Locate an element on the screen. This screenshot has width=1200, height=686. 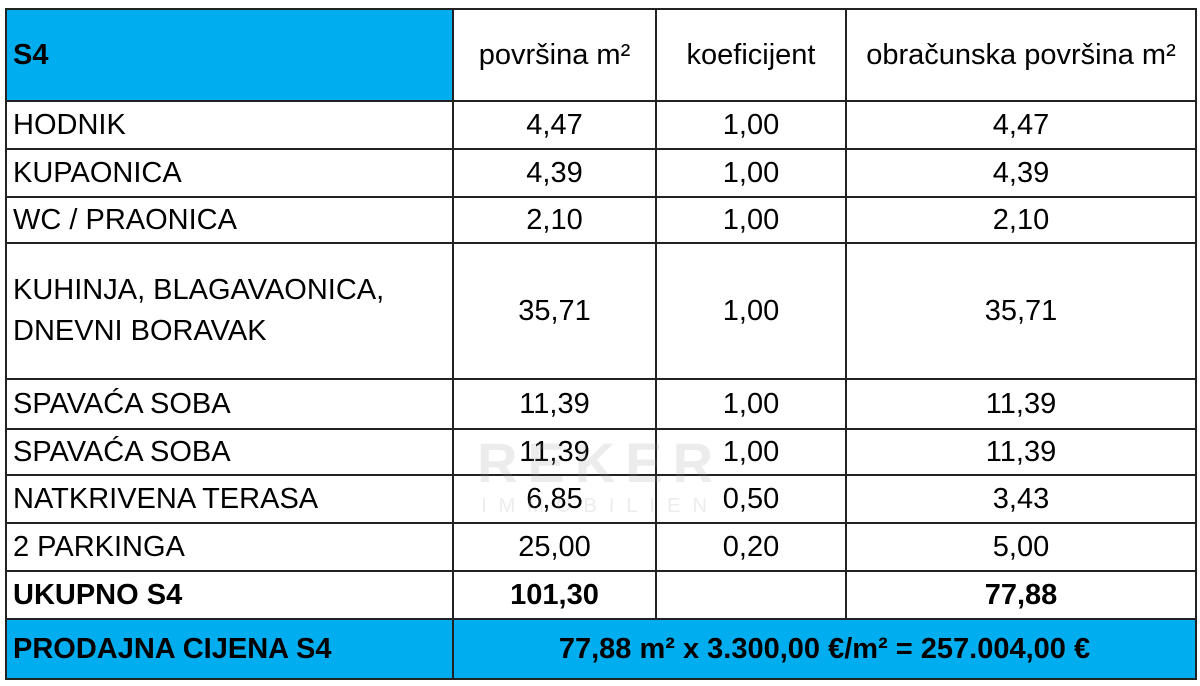
table-cell: KUHINJA, BLAGAVAONICA, DNEVNI BORAVAK is located at coordinates (229, 311).